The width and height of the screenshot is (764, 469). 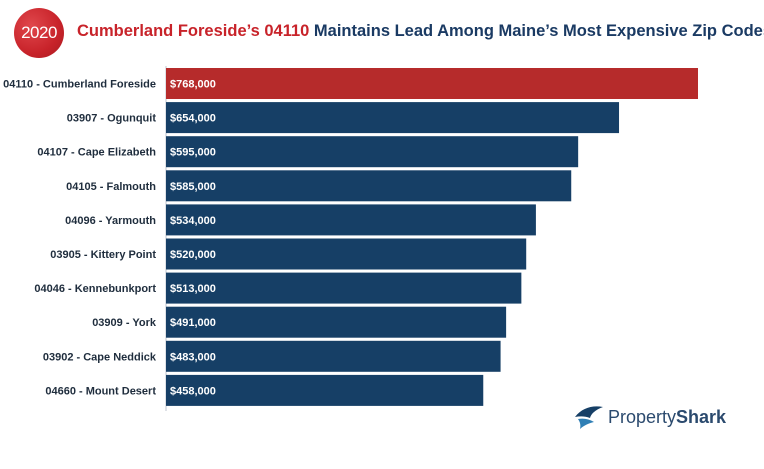 What do you see at coordinates (589, 417) in the screenshot?
I see `shark-fin-icon` at bounding box center [589, 417].